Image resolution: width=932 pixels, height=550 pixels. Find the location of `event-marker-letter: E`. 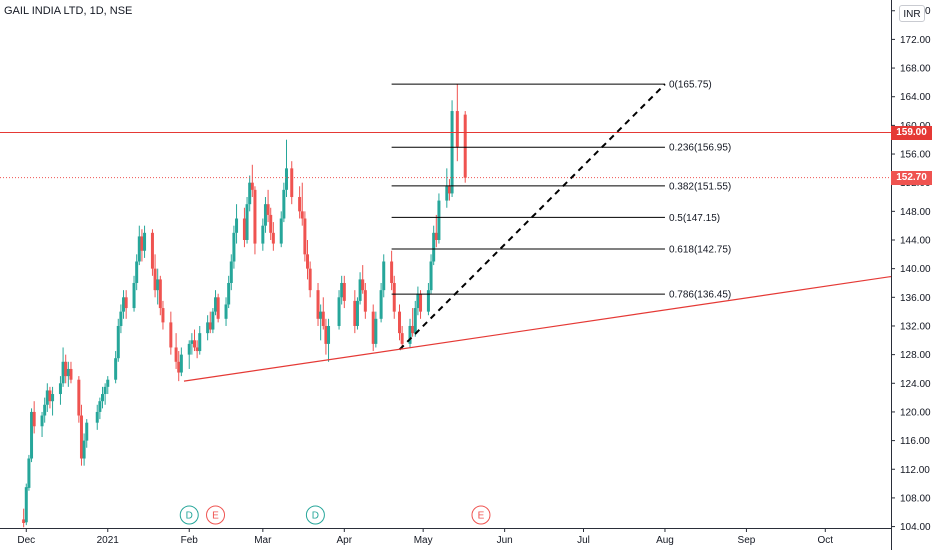

event-marker-letter: E is located at coordinates (215, 516).